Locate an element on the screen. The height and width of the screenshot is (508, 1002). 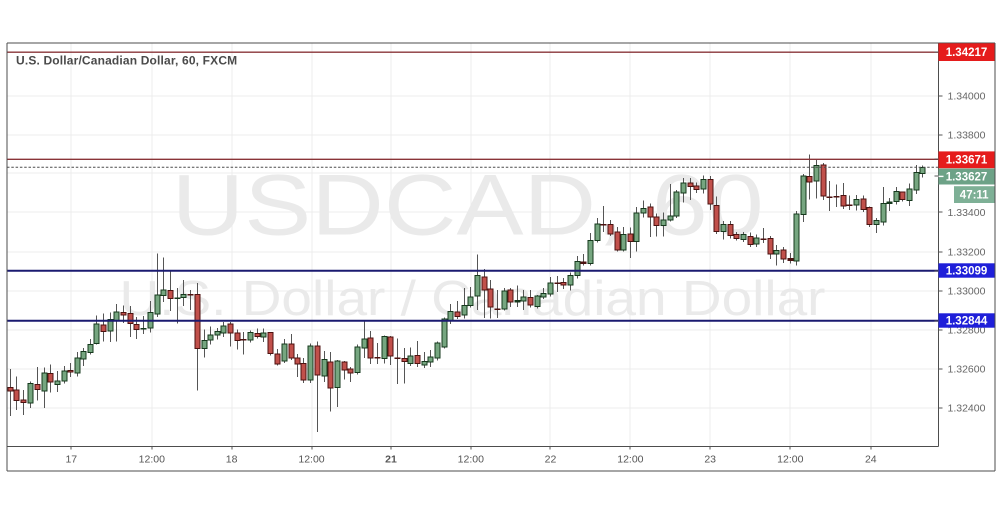
svg-text: 22 is located at coordinates (551, 460).